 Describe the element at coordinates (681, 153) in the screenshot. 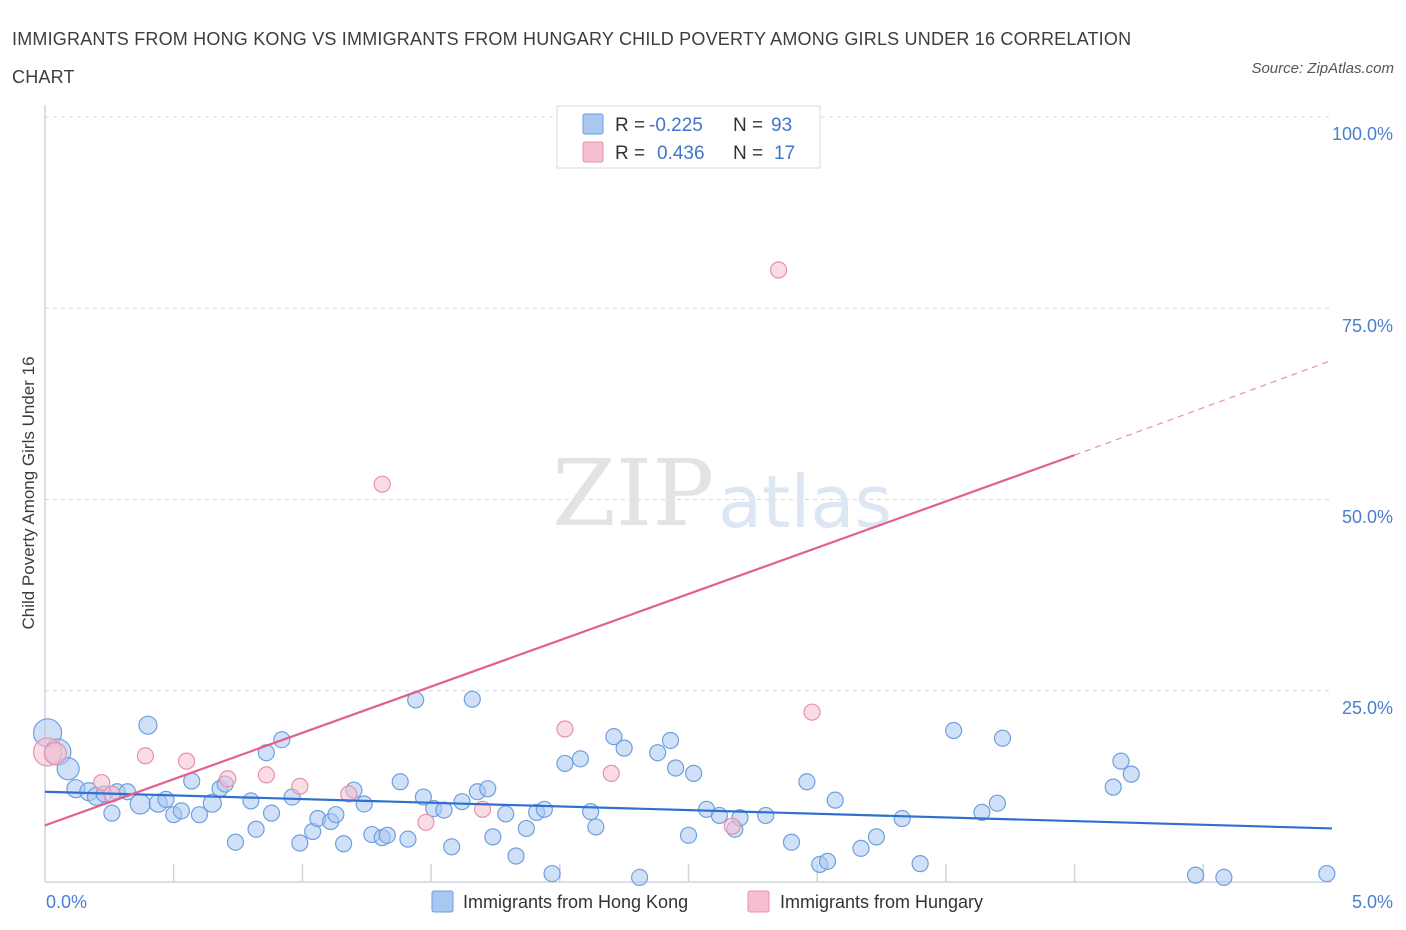

I see `hungary-r-value: 0.436` at that location.